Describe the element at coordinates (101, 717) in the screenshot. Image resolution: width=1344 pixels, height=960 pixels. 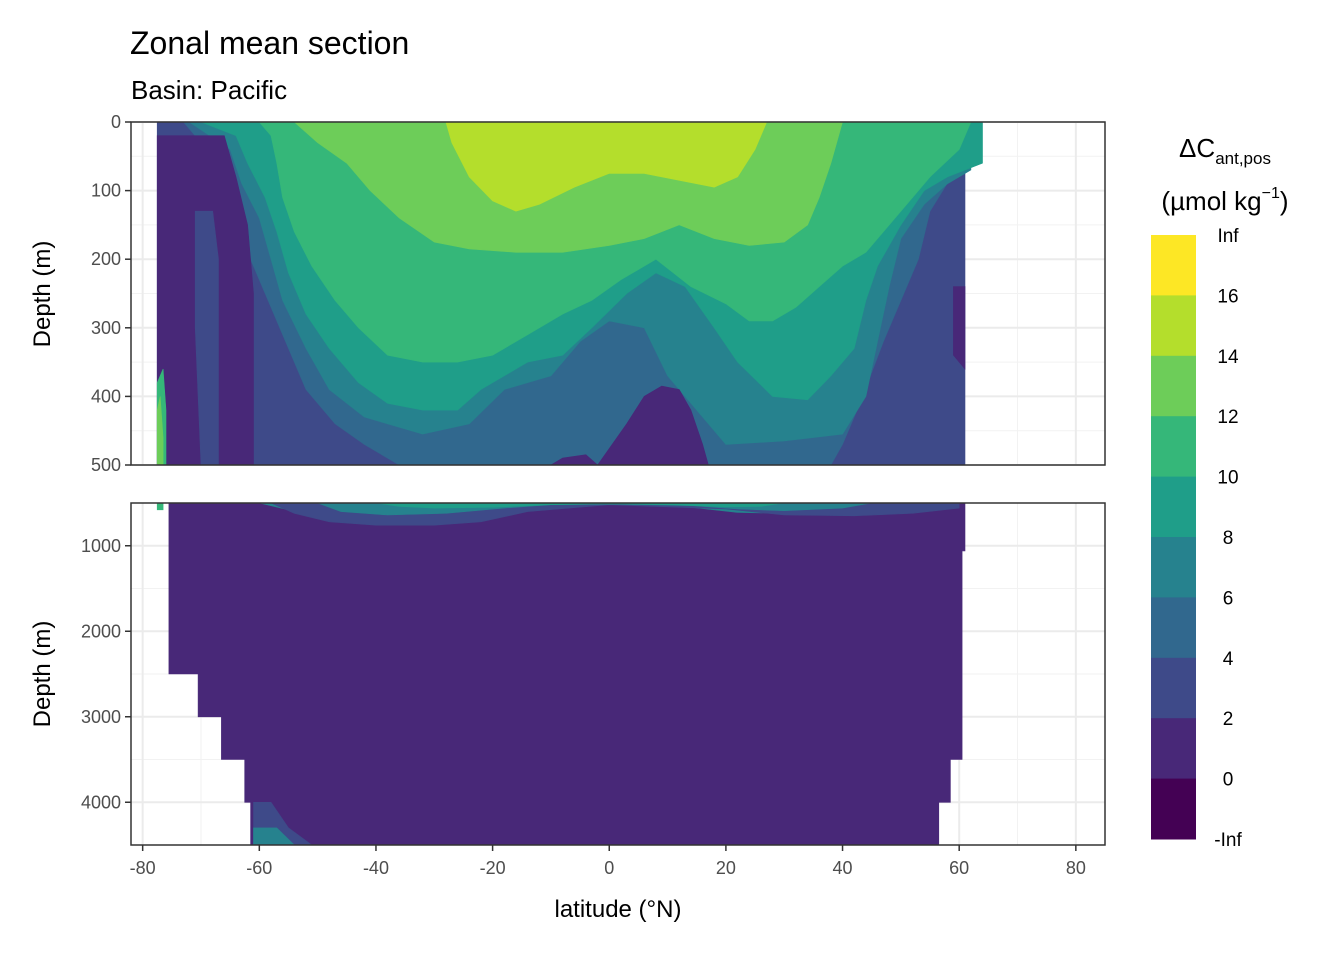
I see `lower-y-tick-label: 3000` at that location.